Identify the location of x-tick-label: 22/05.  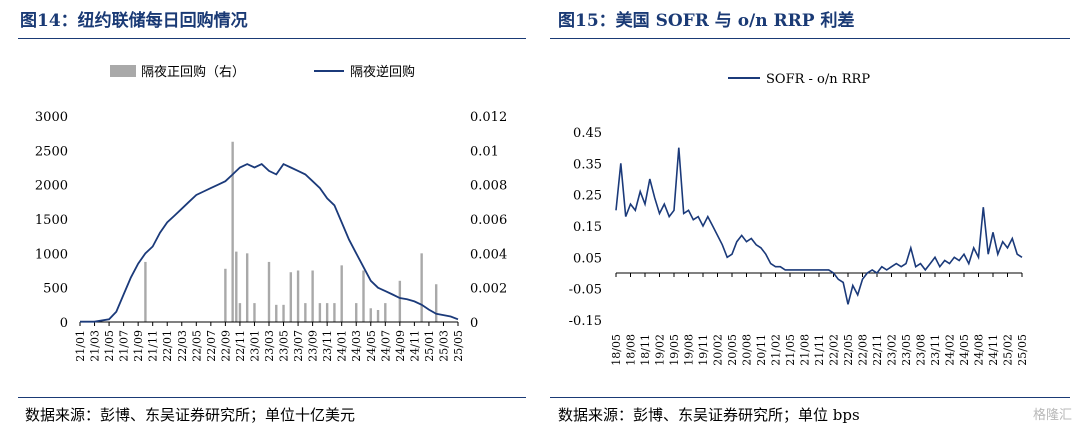
(196, 346).